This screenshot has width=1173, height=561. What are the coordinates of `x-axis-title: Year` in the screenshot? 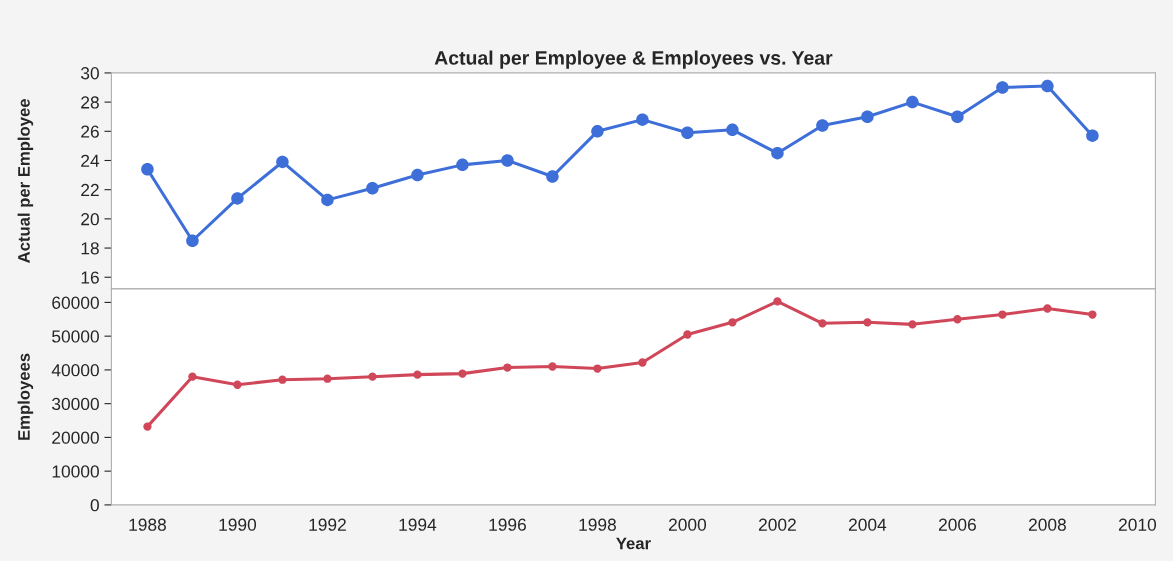 It's located at (633, 543).